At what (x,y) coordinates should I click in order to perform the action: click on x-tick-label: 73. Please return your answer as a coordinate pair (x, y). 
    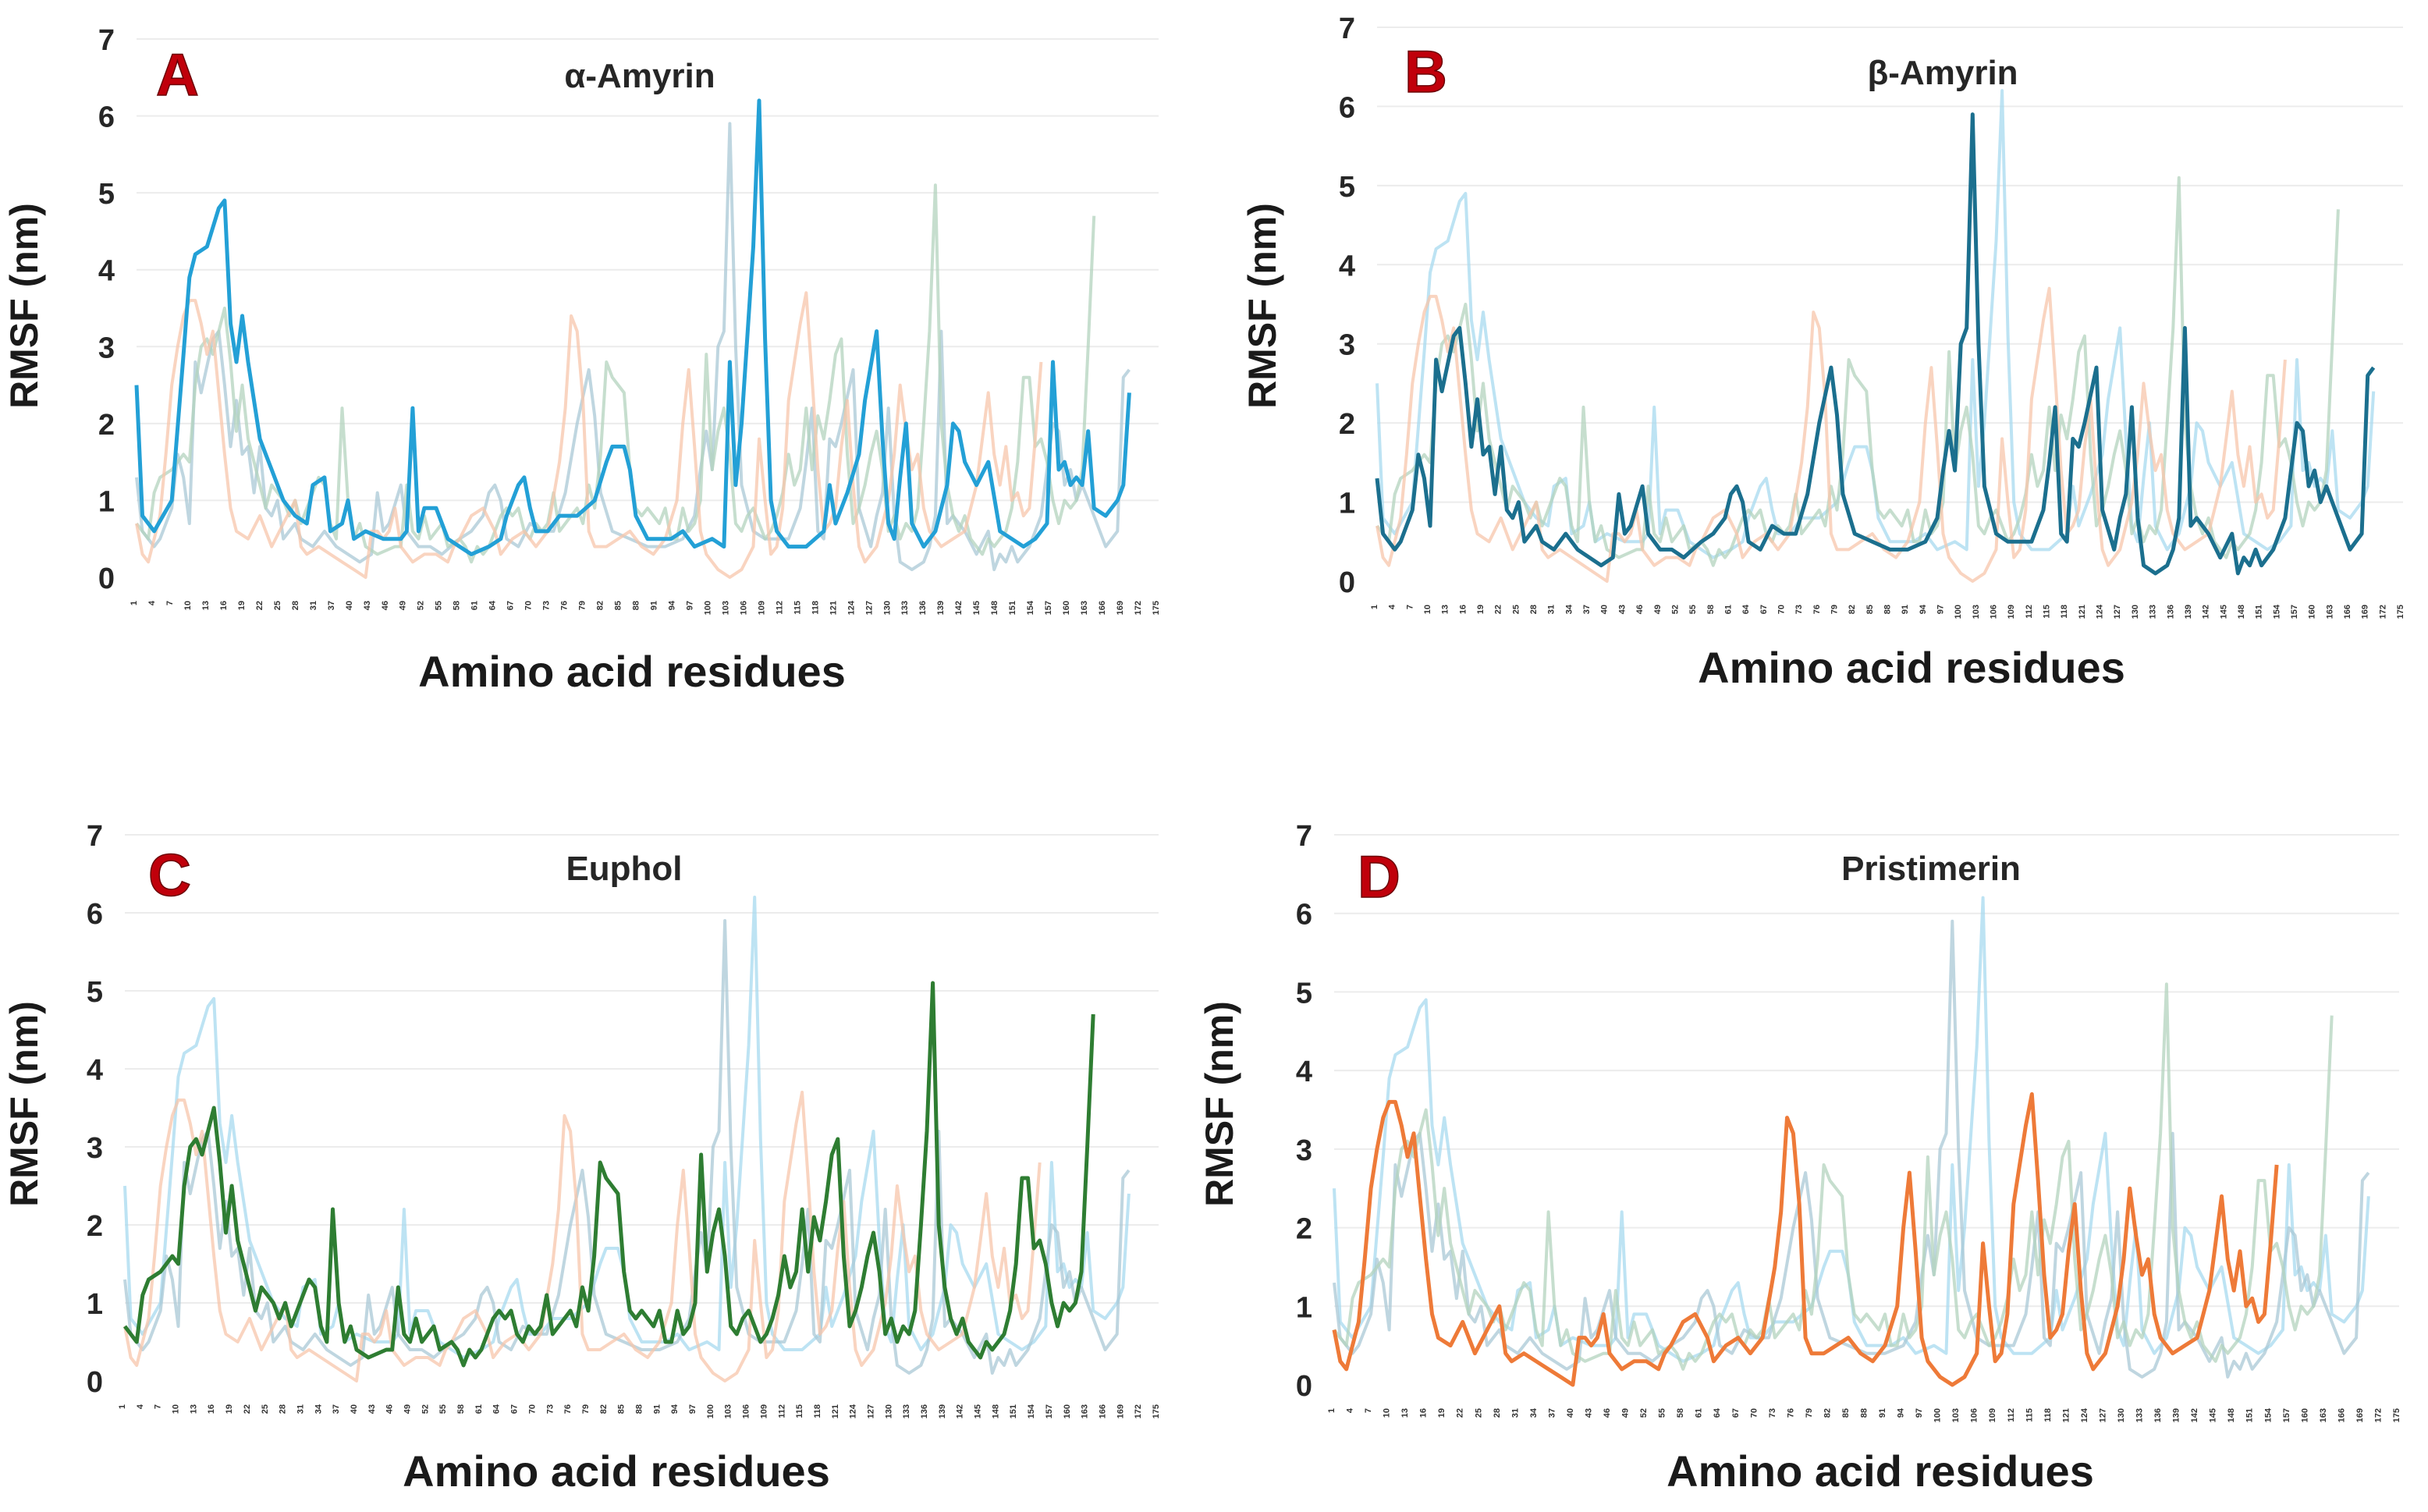
    Looking at the image, I should click on (550, 1409).